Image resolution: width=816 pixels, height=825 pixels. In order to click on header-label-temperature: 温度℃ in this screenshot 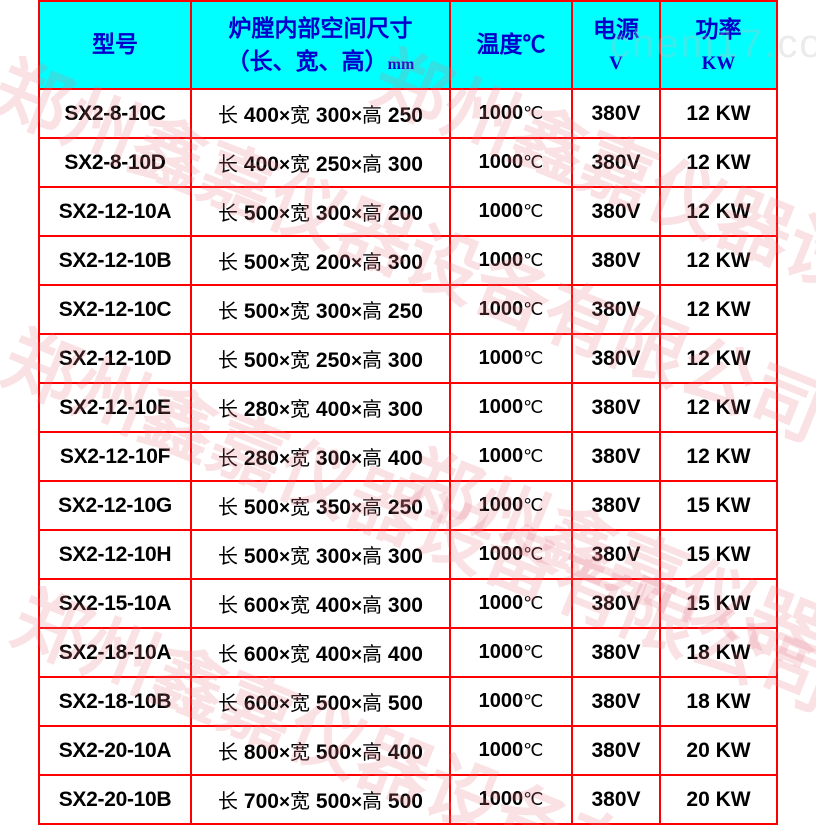, I will do `click(511, 45)`.